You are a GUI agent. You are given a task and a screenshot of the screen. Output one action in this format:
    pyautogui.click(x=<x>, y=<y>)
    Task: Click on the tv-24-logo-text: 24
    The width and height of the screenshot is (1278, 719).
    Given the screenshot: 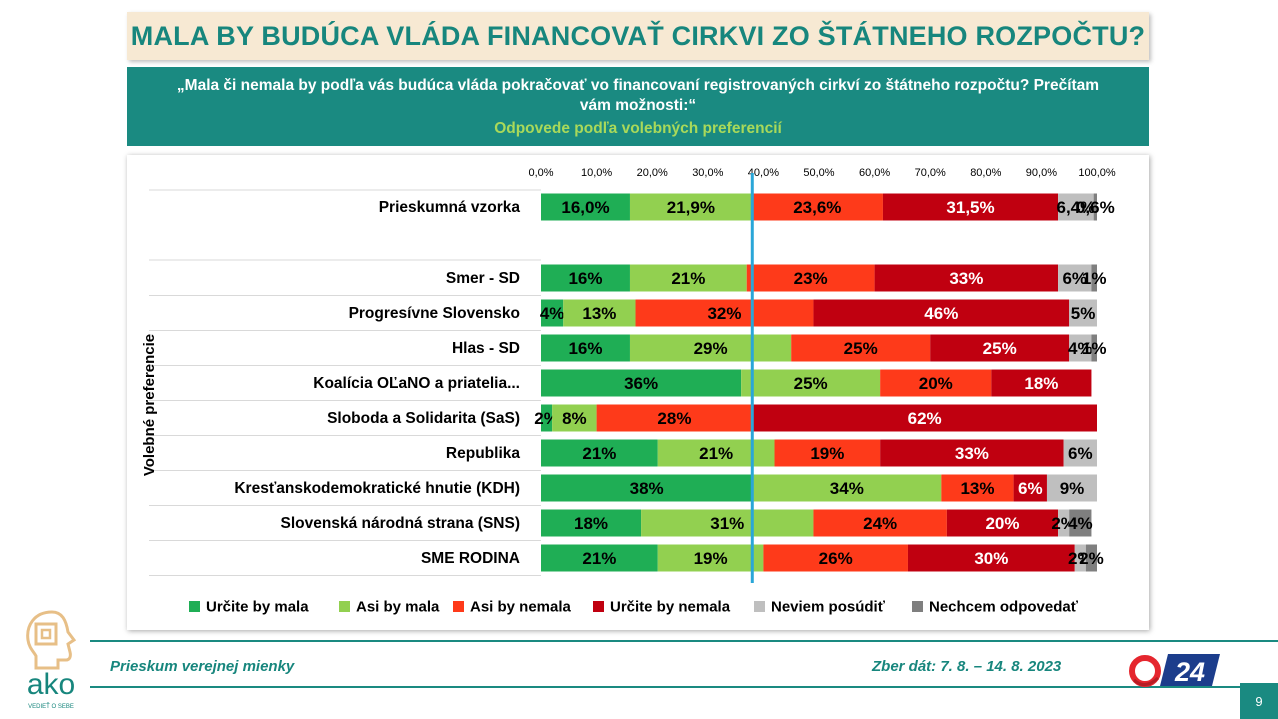 What is the action you would take?
    pyautogui.click(x=1189, y=672)
    